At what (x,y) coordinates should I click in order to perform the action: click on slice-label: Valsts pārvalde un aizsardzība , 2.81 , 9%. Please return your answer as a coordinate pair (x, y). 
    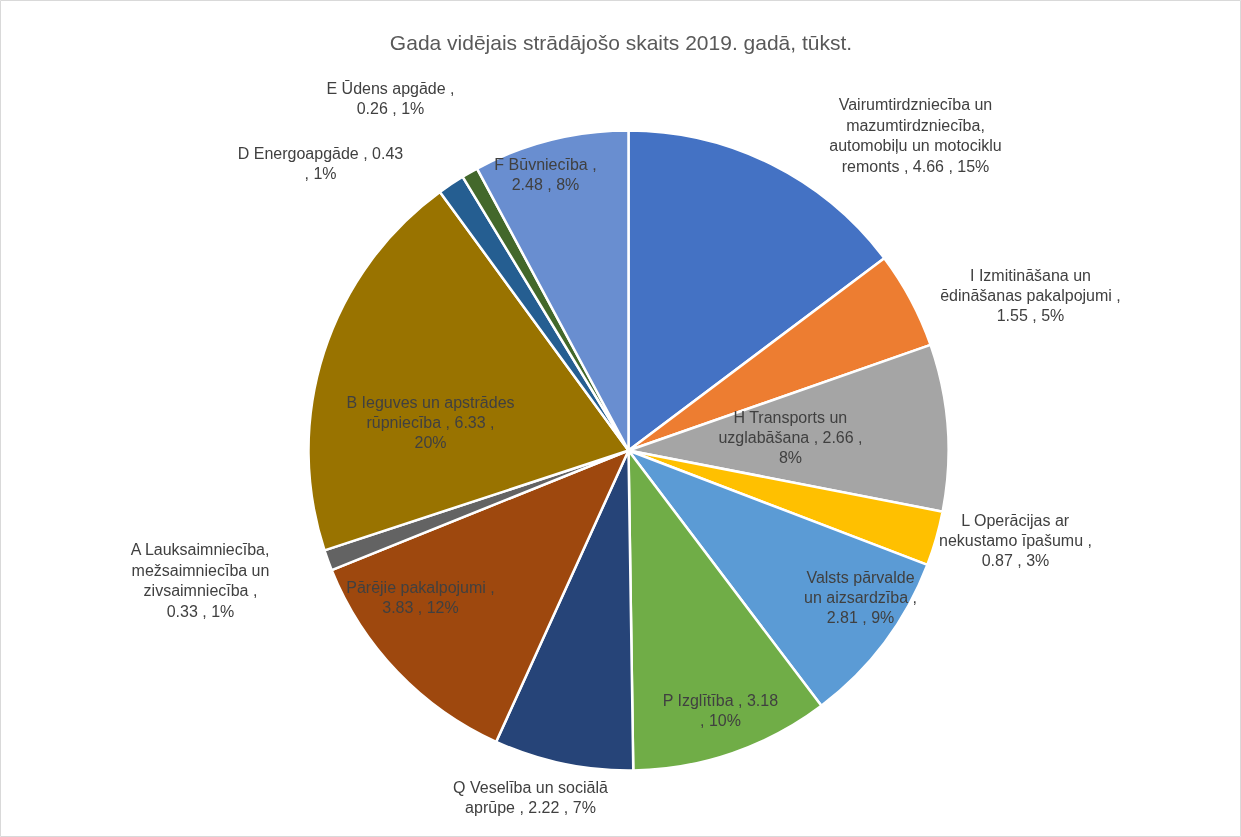
    Looking at the image, I should click on (860, 597).